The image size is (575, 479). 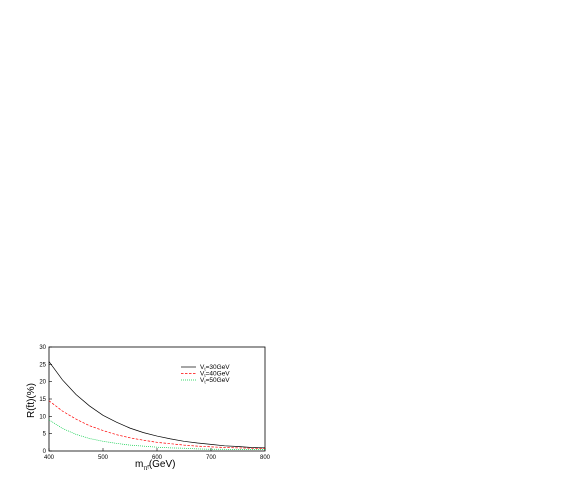 What do you see at coordinates (42, 400) in the screenshot?
I see `y-tick-label: 15` at bounding box center [42, 400].